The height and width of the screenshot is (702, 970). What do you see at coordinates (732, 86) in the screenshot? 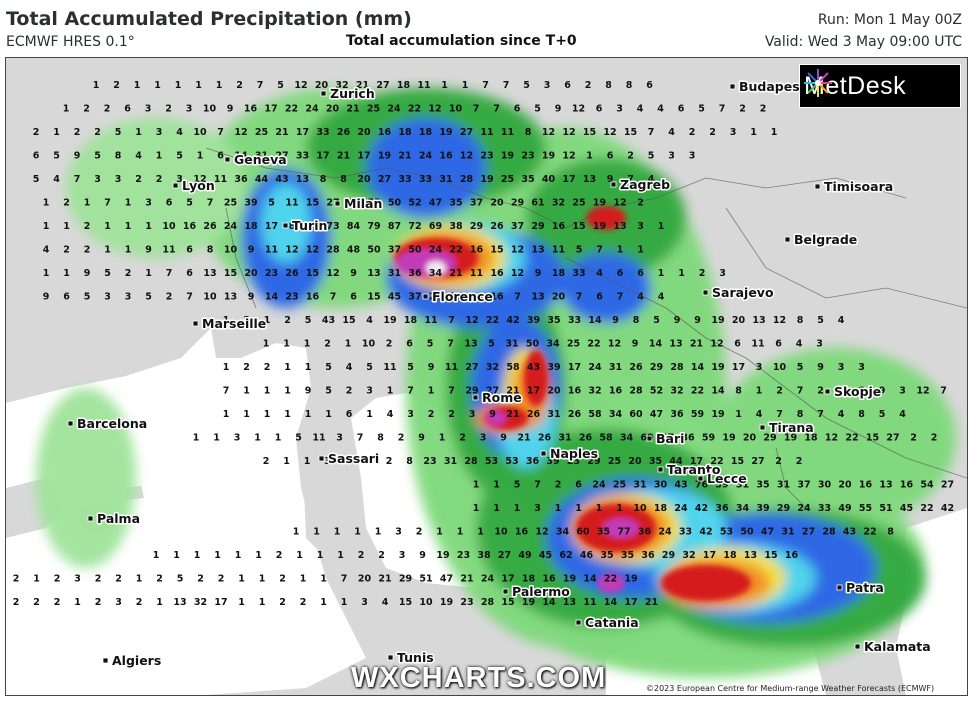
I see `city-dot-budapest` at bounding box center [732, 86].